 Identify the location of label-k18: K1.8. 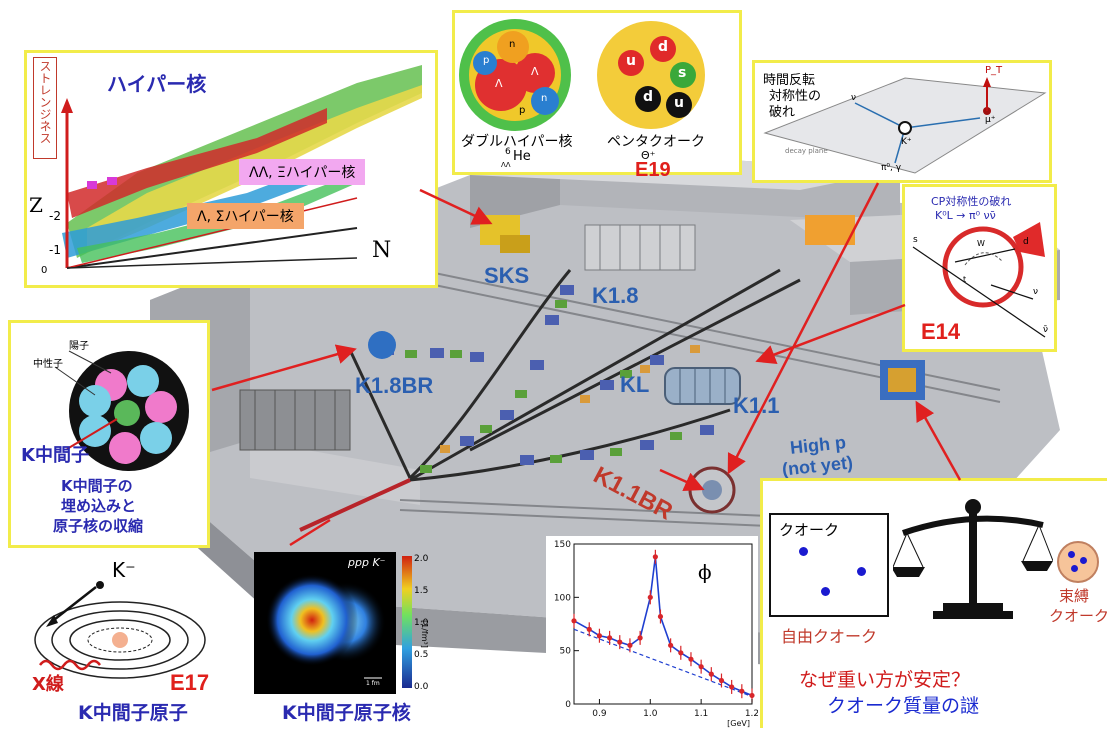
(615, 295).